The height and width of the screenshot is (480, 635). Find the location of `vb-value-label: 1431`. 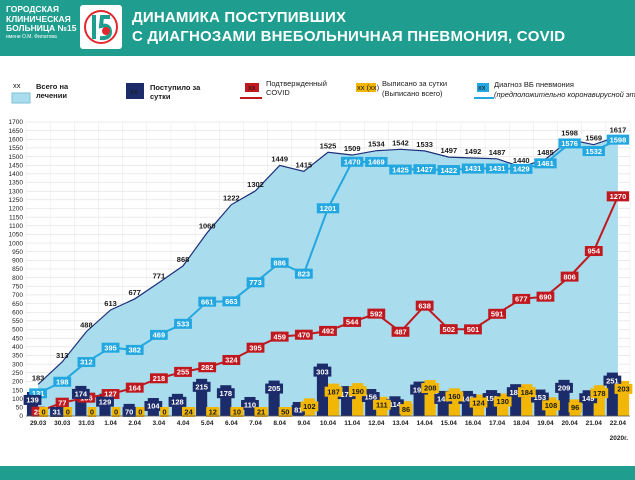

vb-value-label: 1431 is located at coordinates (473, 168).